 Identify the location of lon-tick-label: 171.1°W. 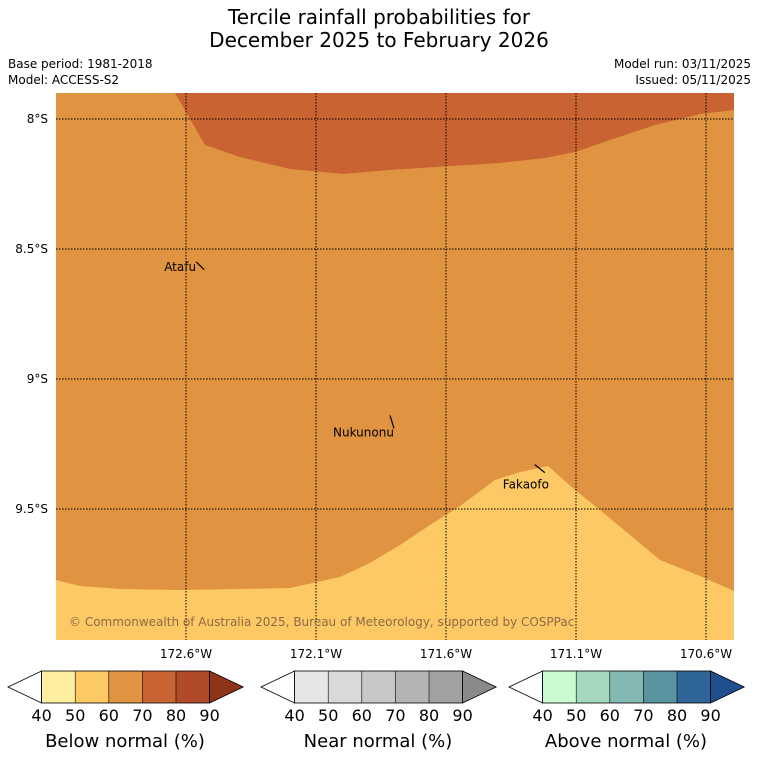
(576, 654).